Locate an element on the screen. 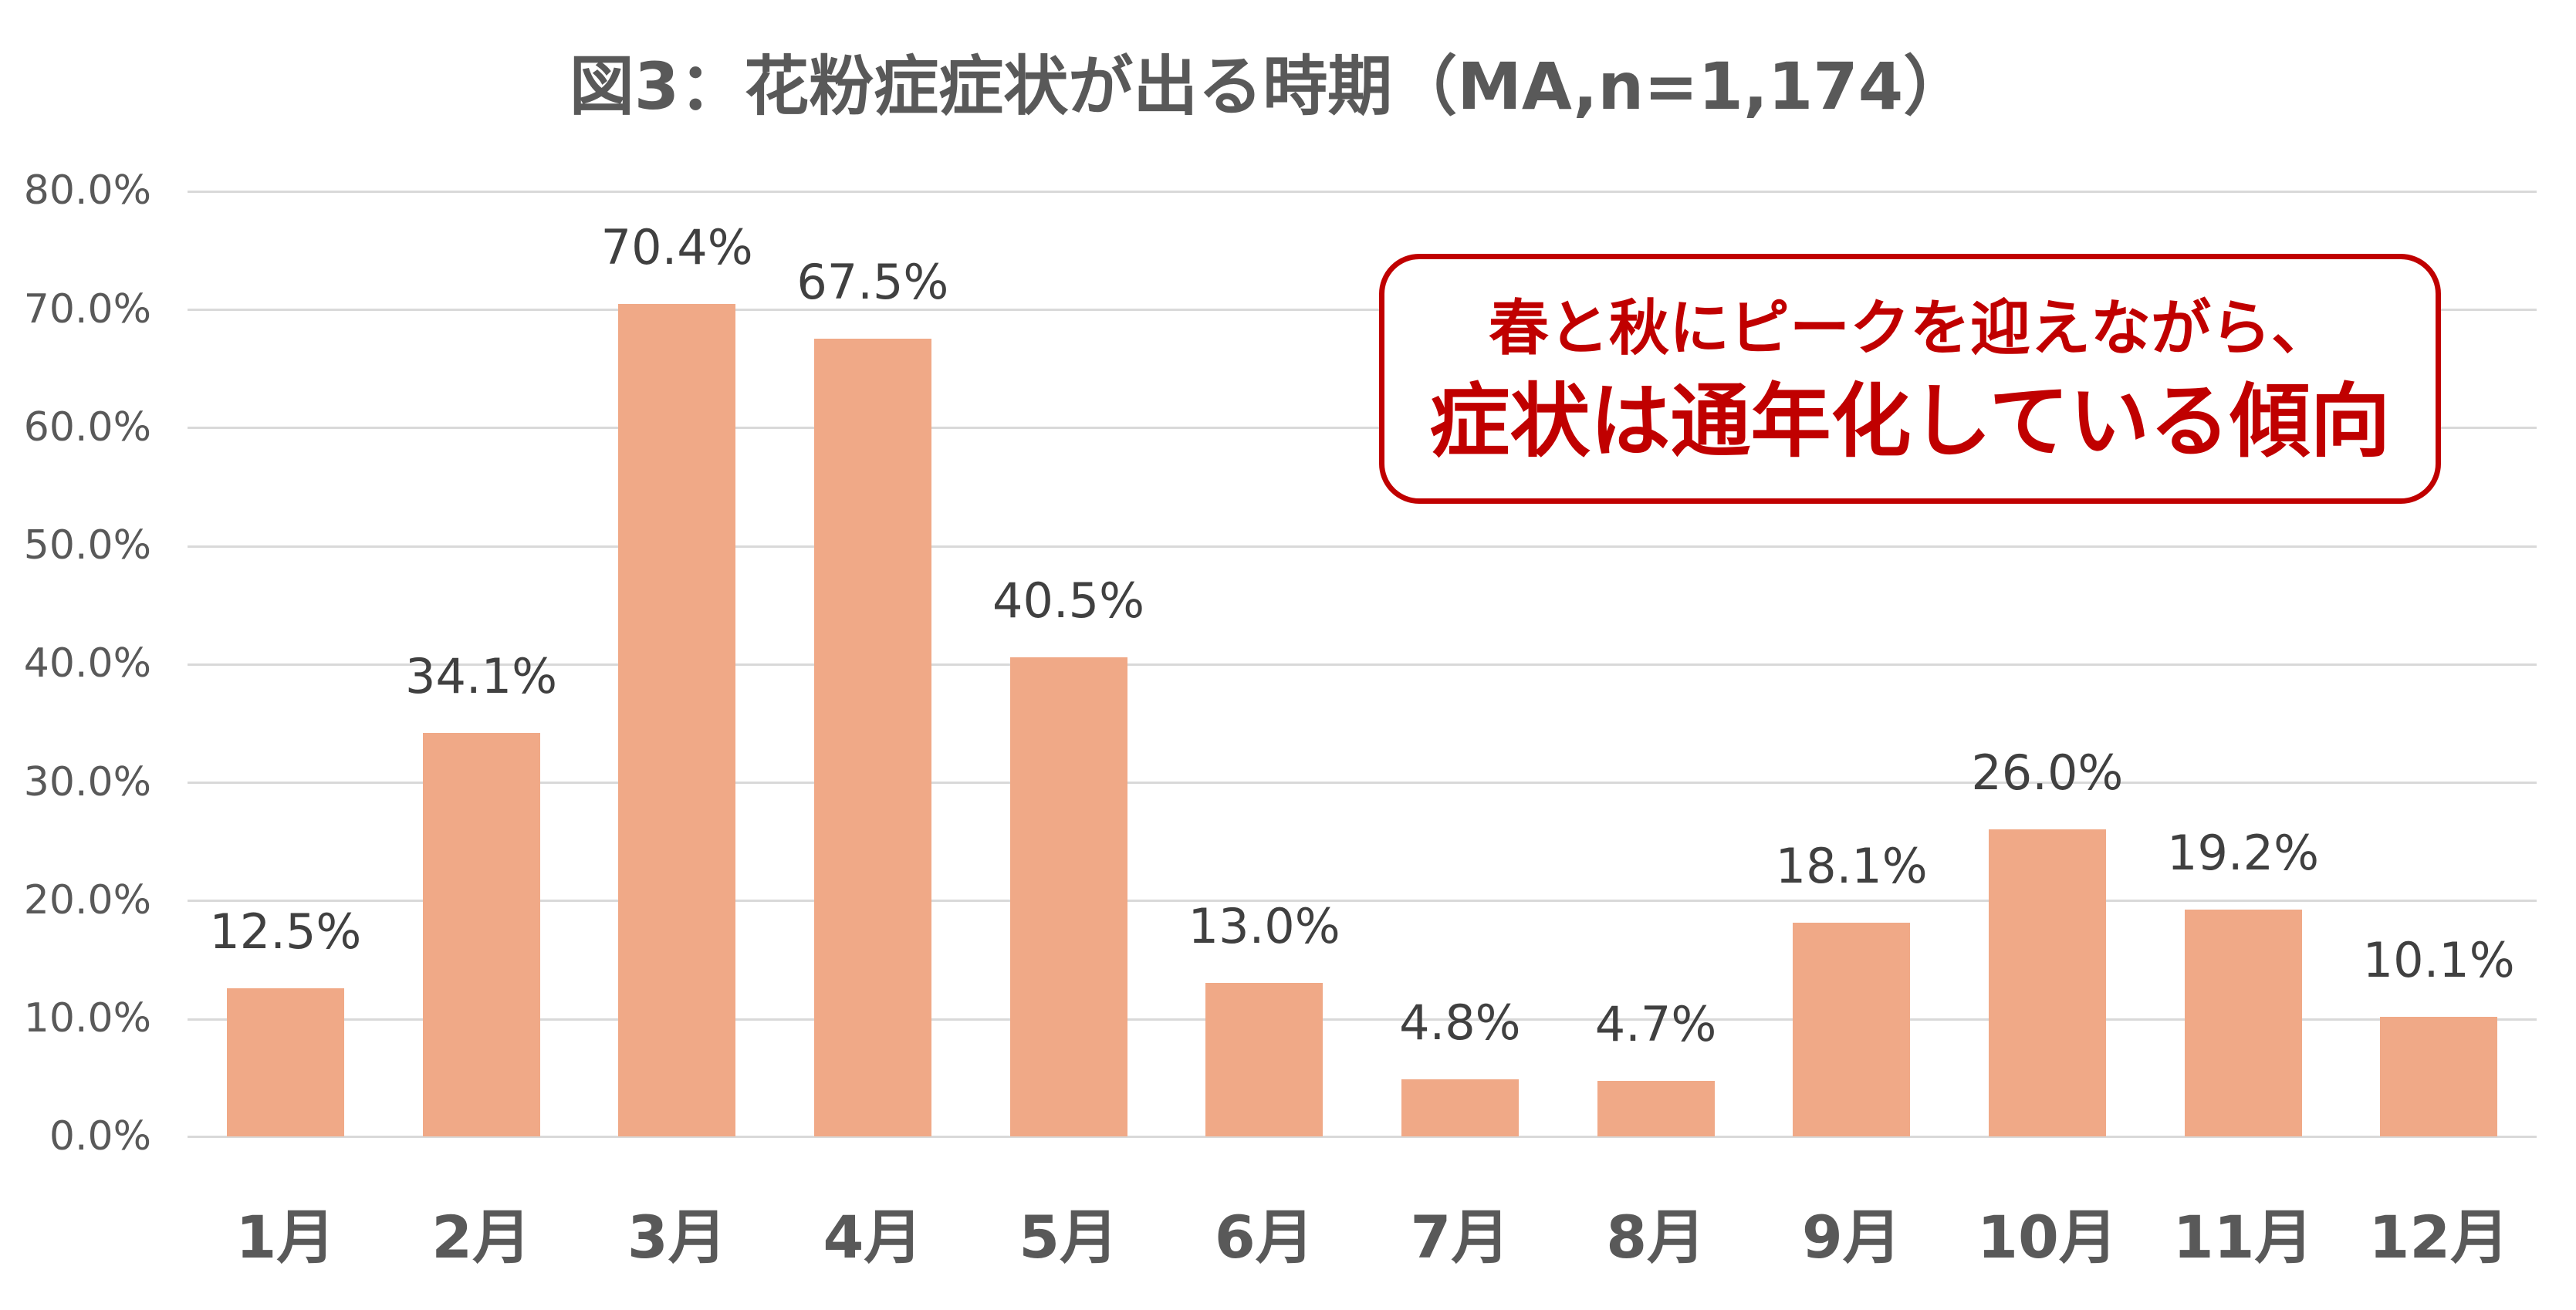 Image resolution: width=2576 pixels, height=1310 pixels. data-label: 67.5% is located at coordinates (872, 282).